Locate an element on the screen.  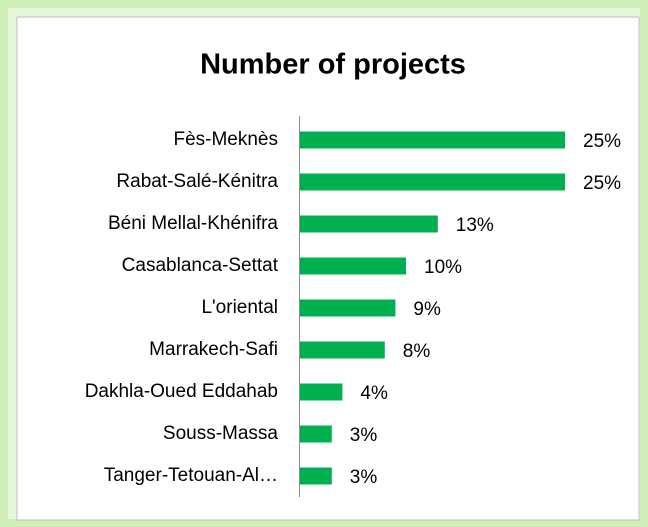
category-label: Dakhla-Oued Eddahab is located at coordinates (181, 391).